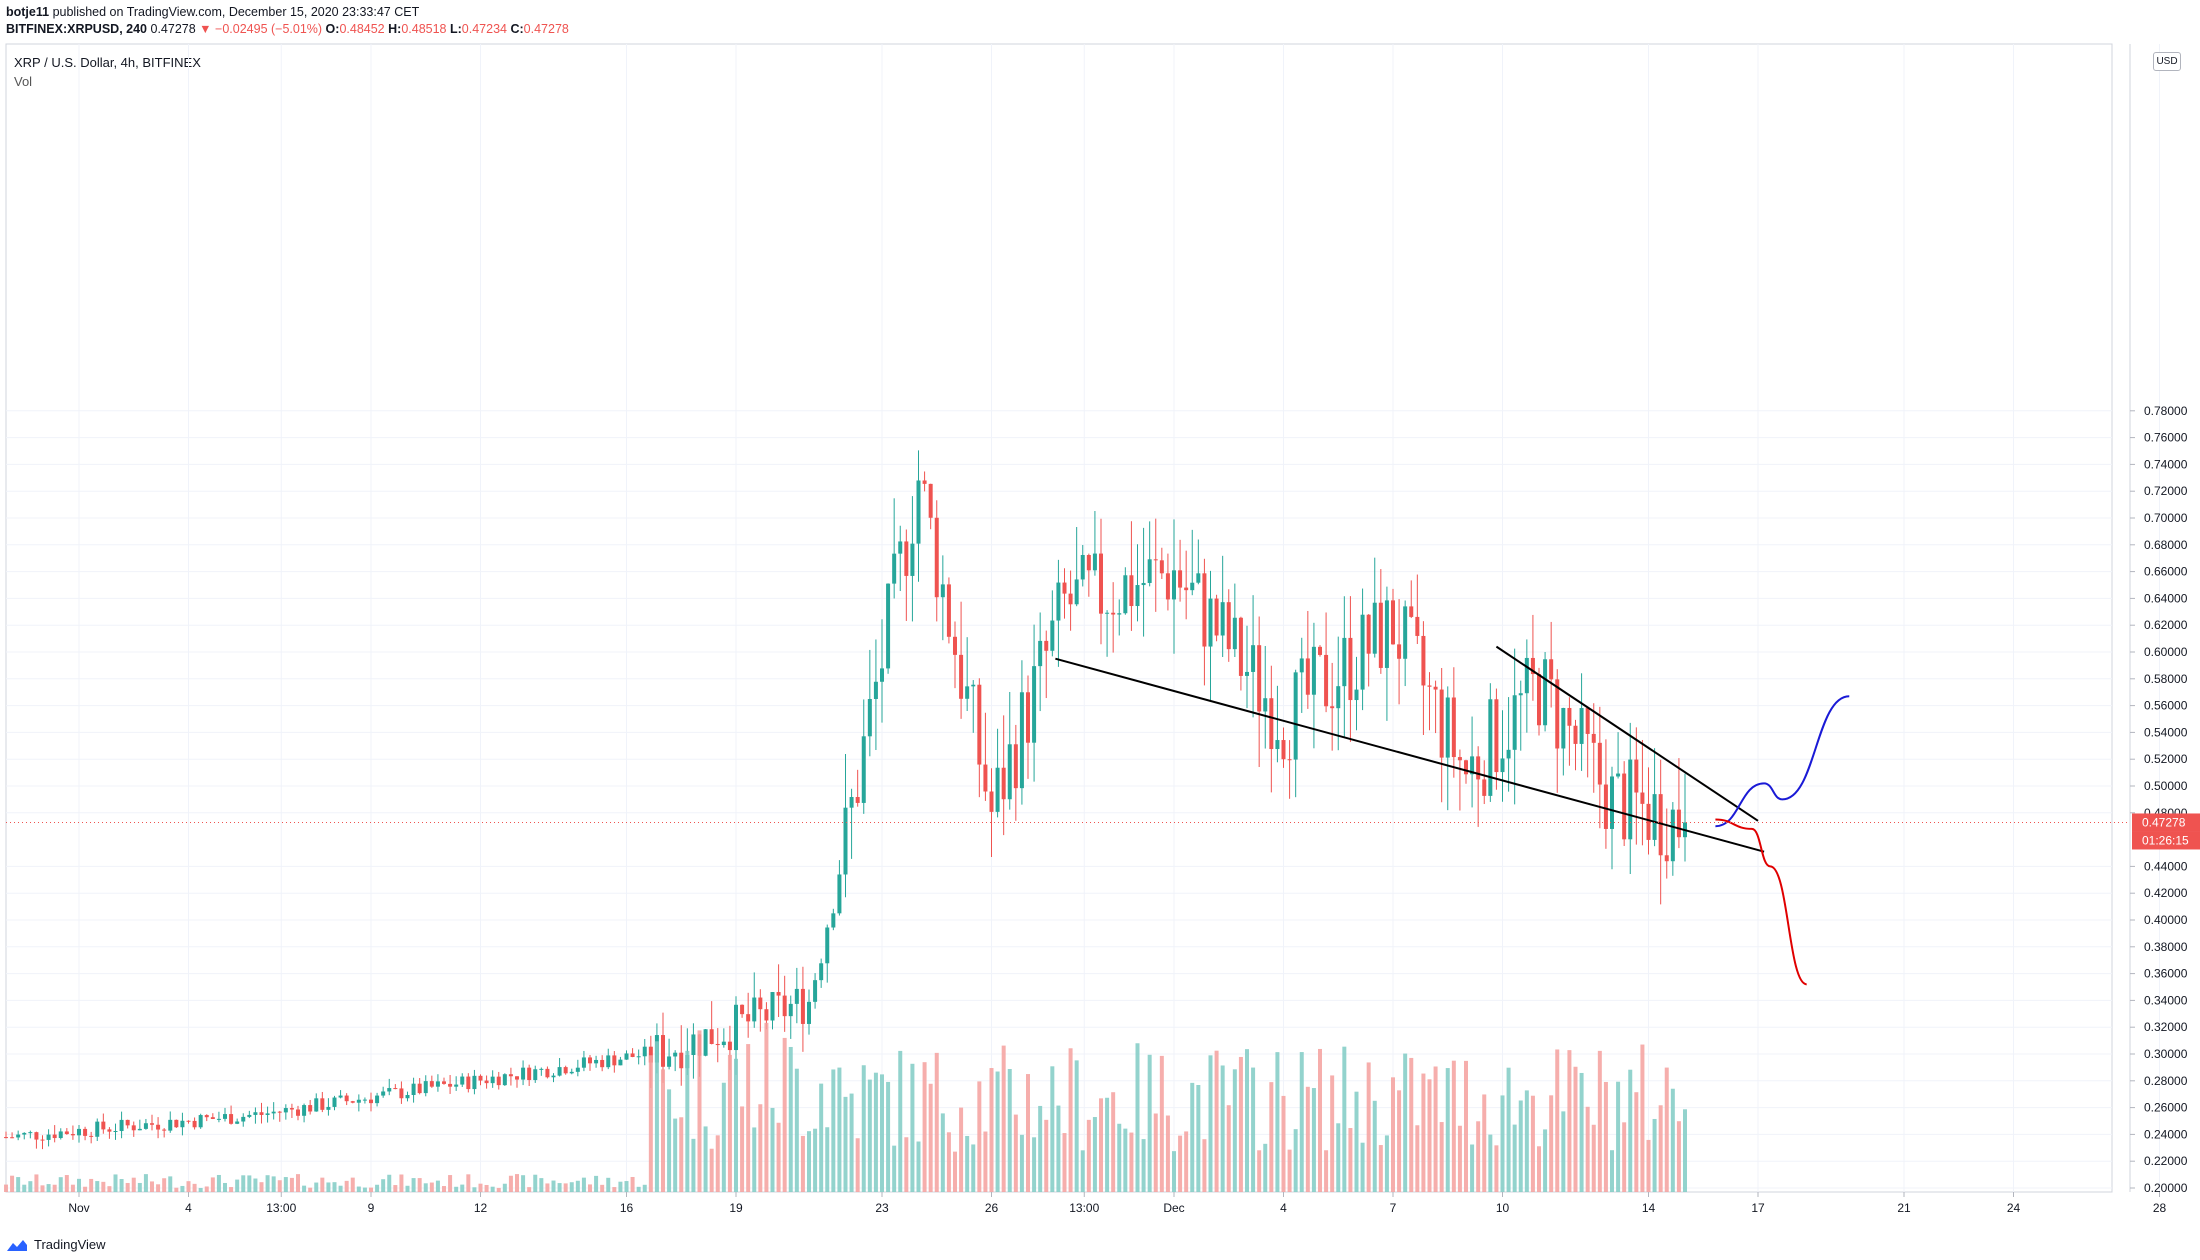  Describe the element at coordinates (546, 29) in the screenshot. I see `close-value: 0.47278` at that location.